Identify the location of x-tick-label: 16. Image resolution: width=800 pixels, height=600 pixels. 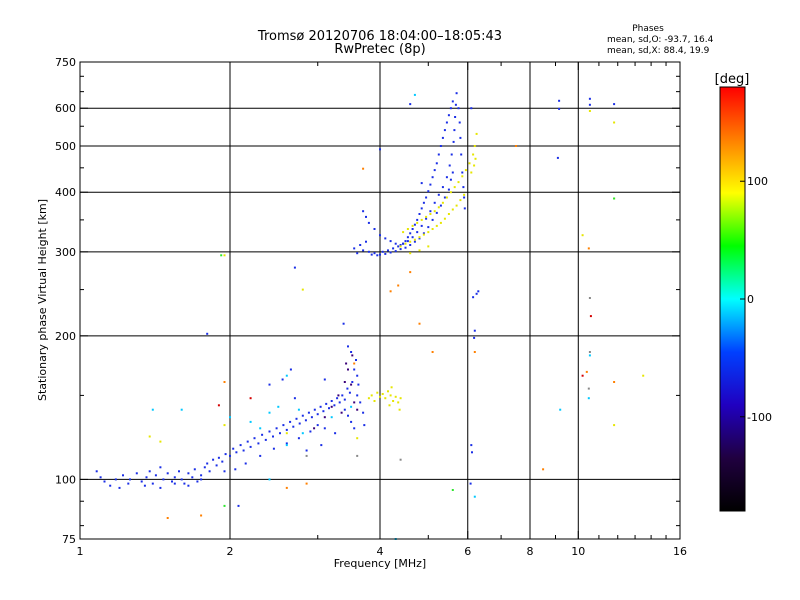
(680, 551).